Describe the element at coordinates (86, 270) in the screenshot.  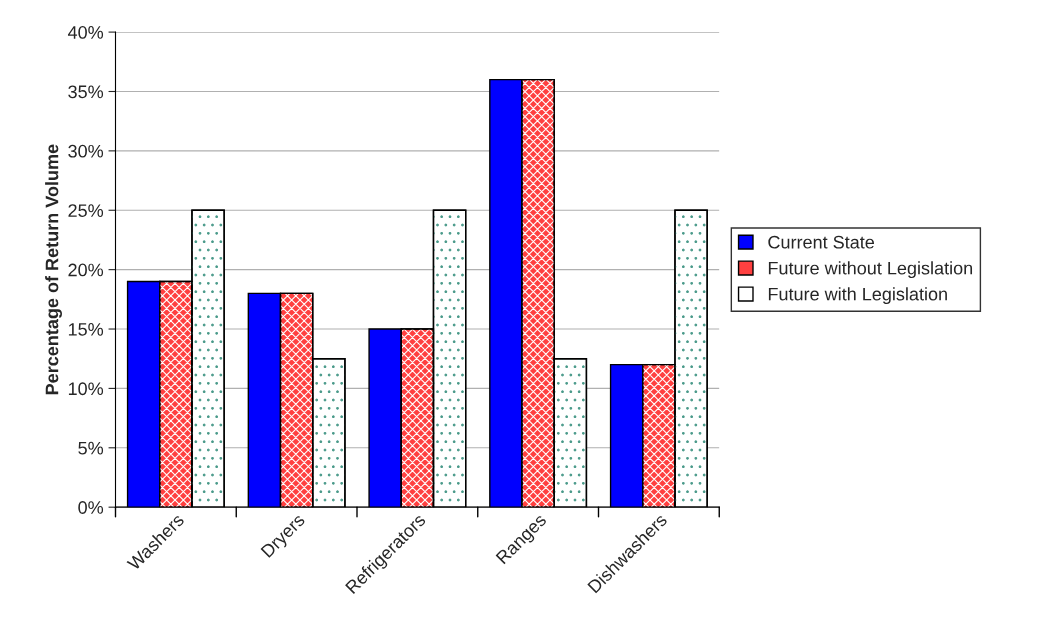
I see `y-tick-label: 20%` at that location.